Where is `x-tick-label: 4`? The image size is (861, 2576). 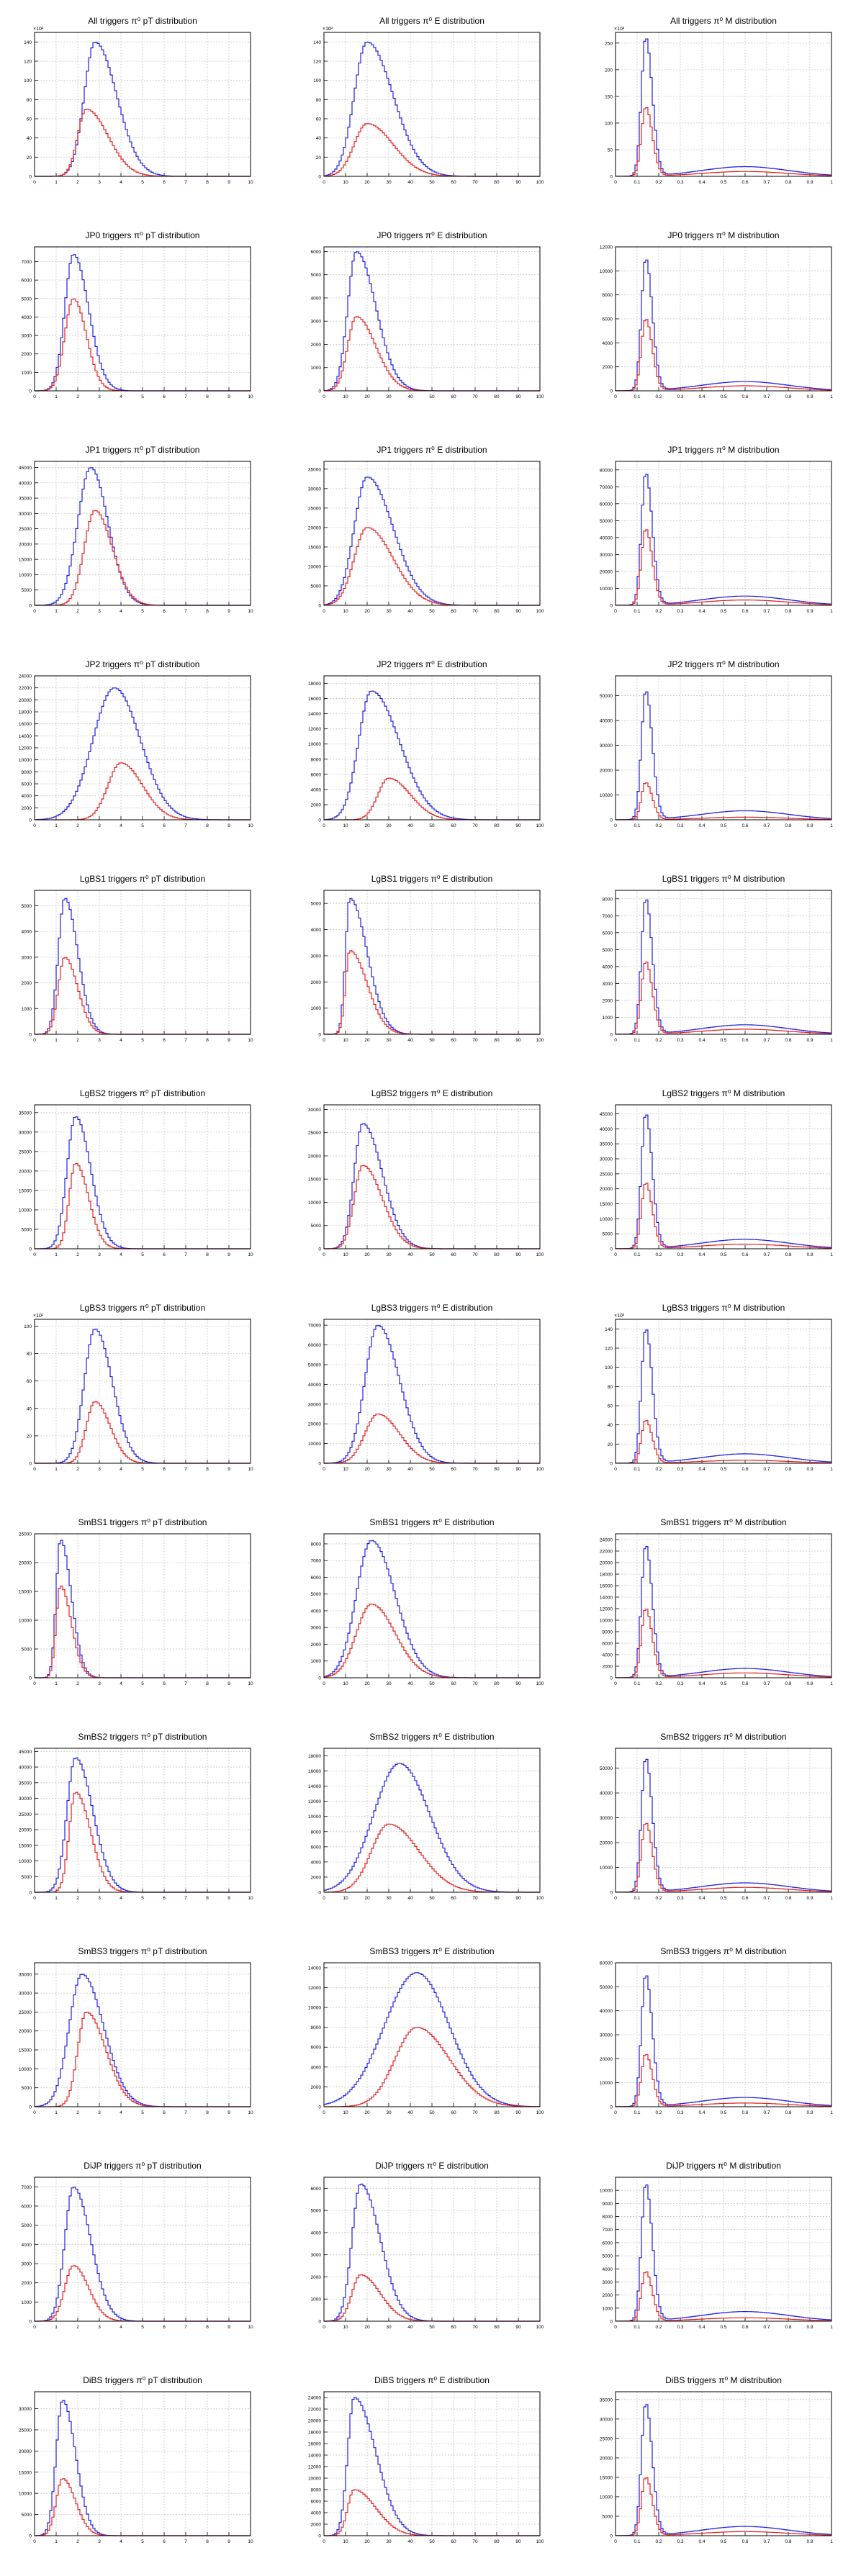 x-tick-label: 4 is located at coordinates (121, 1898).